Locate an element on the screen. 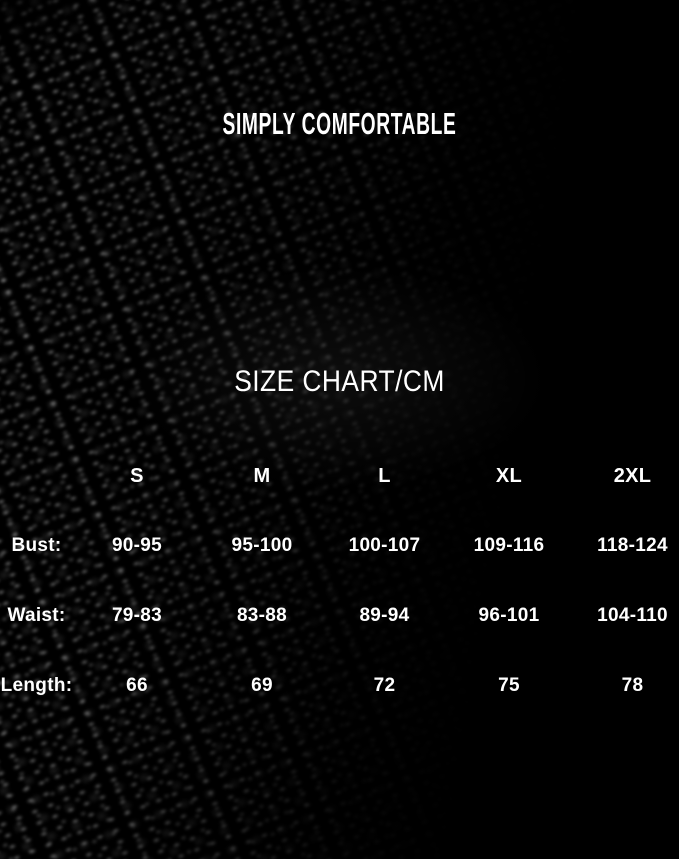 This screenshot has height=859, width=679. size-column-header-m: M is located at coordinates (262, 475).